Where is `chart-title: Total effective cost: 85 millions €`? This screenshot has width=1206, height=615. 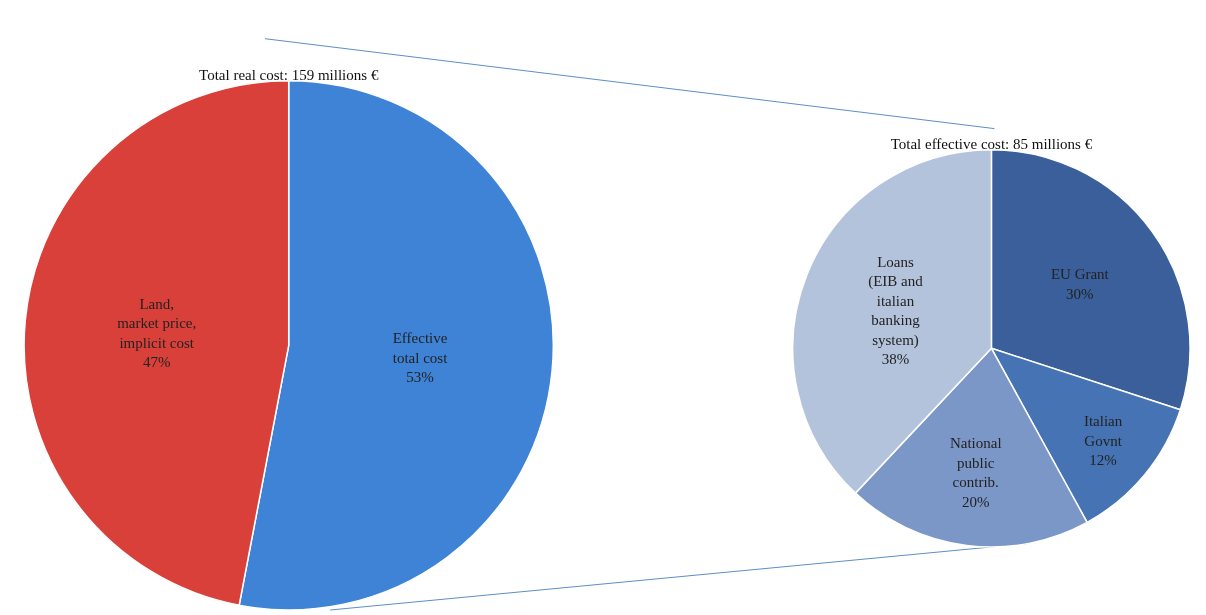 chart-title: Total effective cost: 85 millions € is located at coordinates (991, 143).